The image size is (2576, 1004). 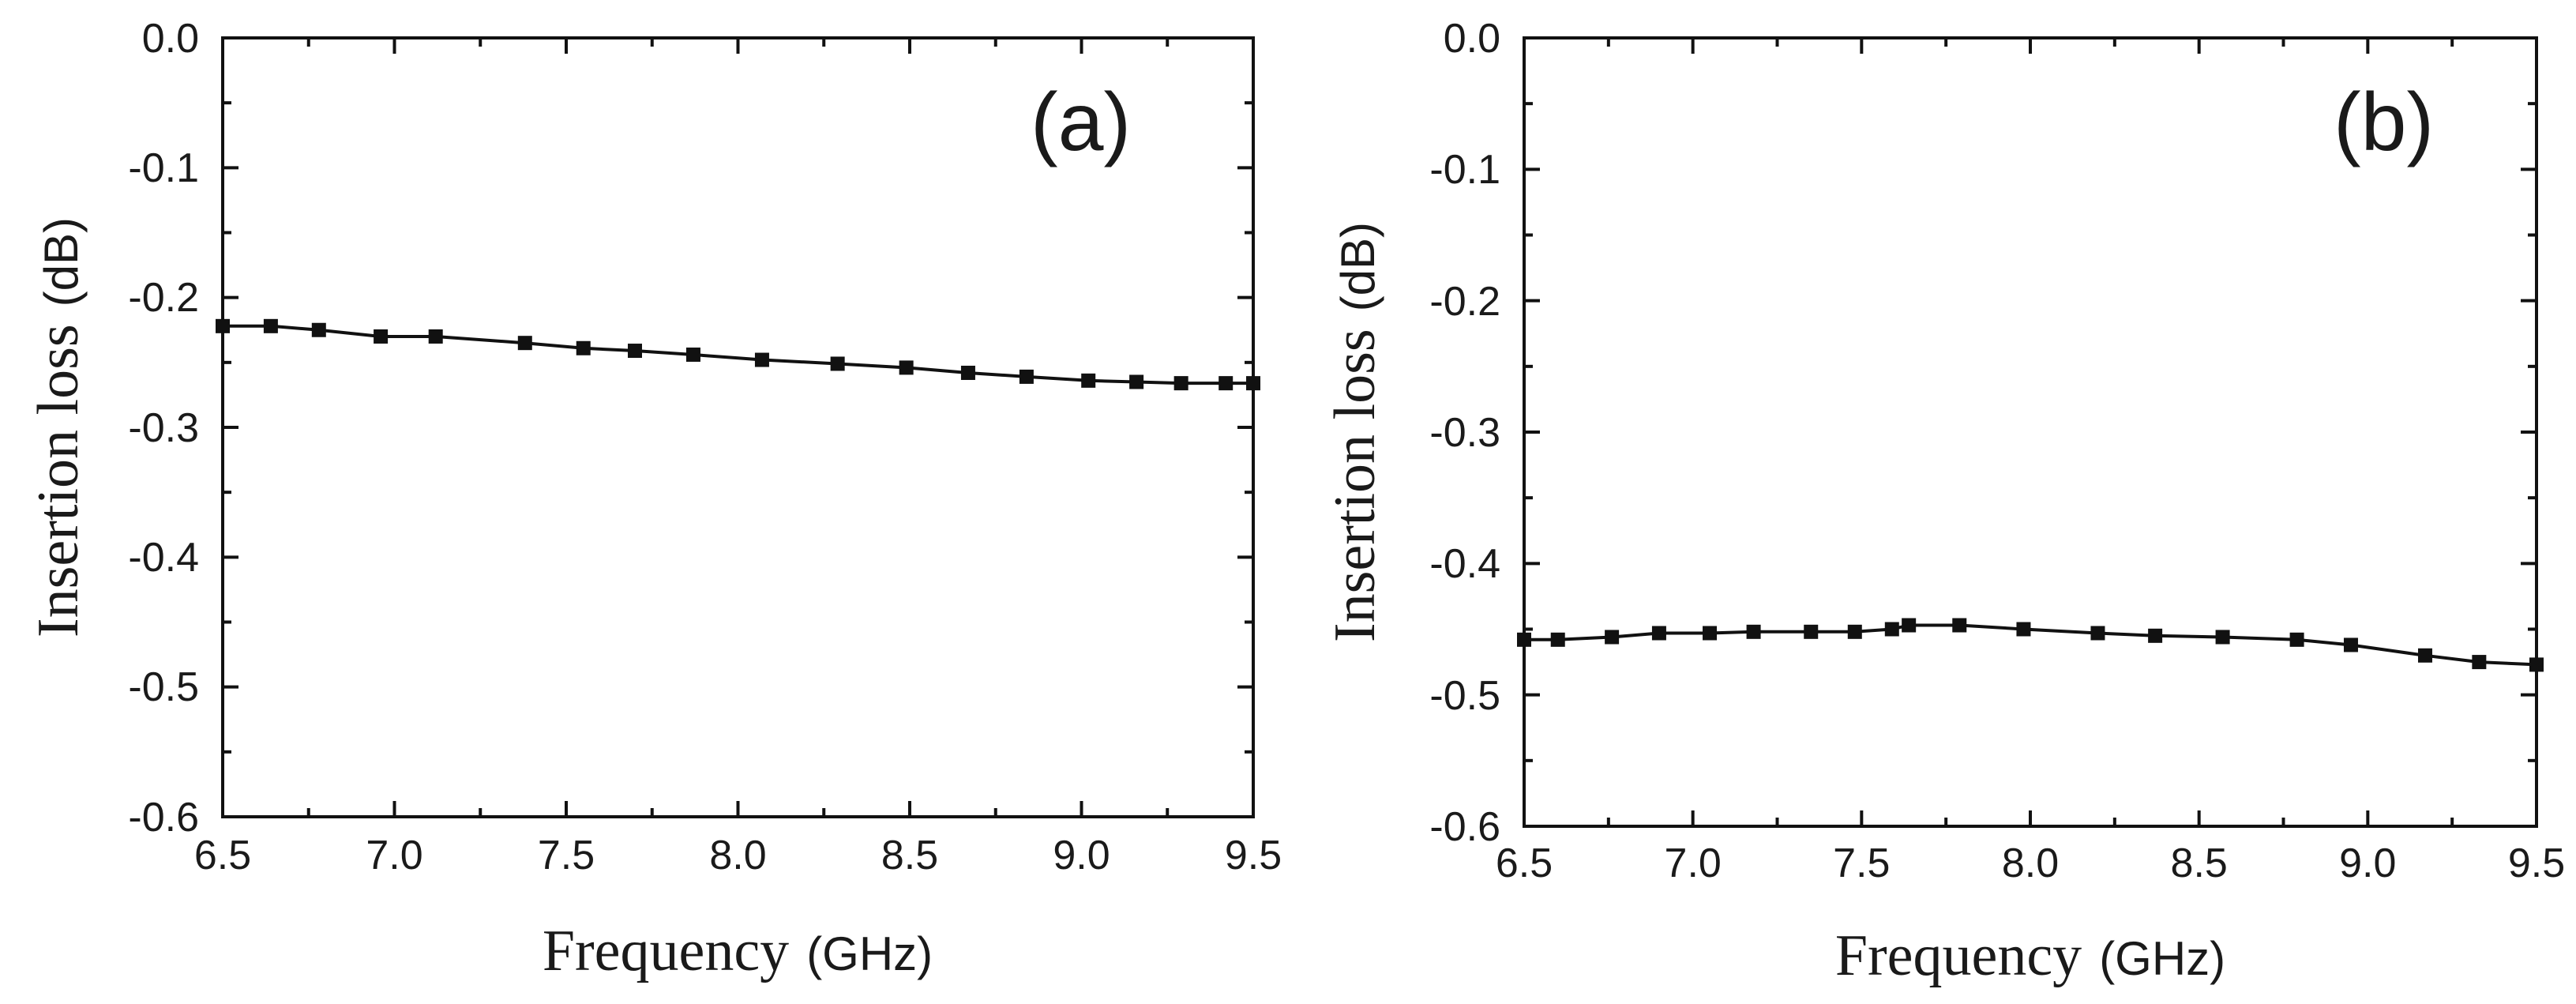 What do you see at coordinates (58, 480) in the screenshot?
I see `panel-a-ylabel: Insertion loss` at bounding box center [58, 480].